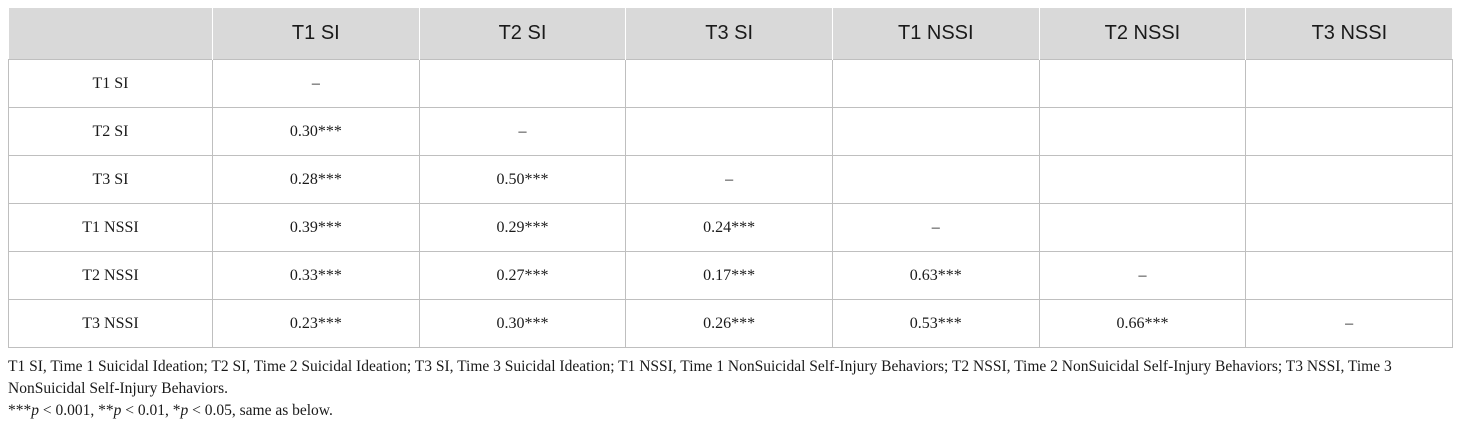  I want to click on table-cell: 0.27***, so click(522, 275).